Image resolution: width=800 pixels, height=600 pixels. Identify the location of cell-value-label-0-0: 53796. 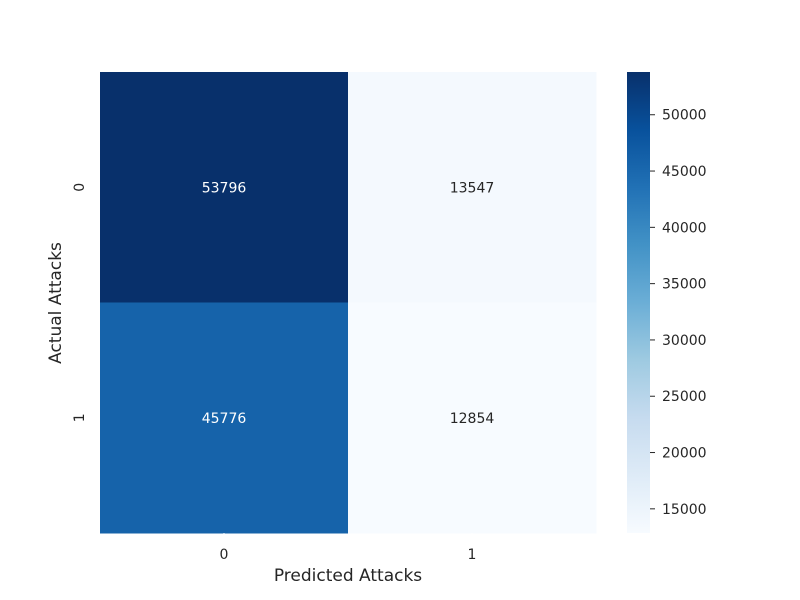
(224, 188).